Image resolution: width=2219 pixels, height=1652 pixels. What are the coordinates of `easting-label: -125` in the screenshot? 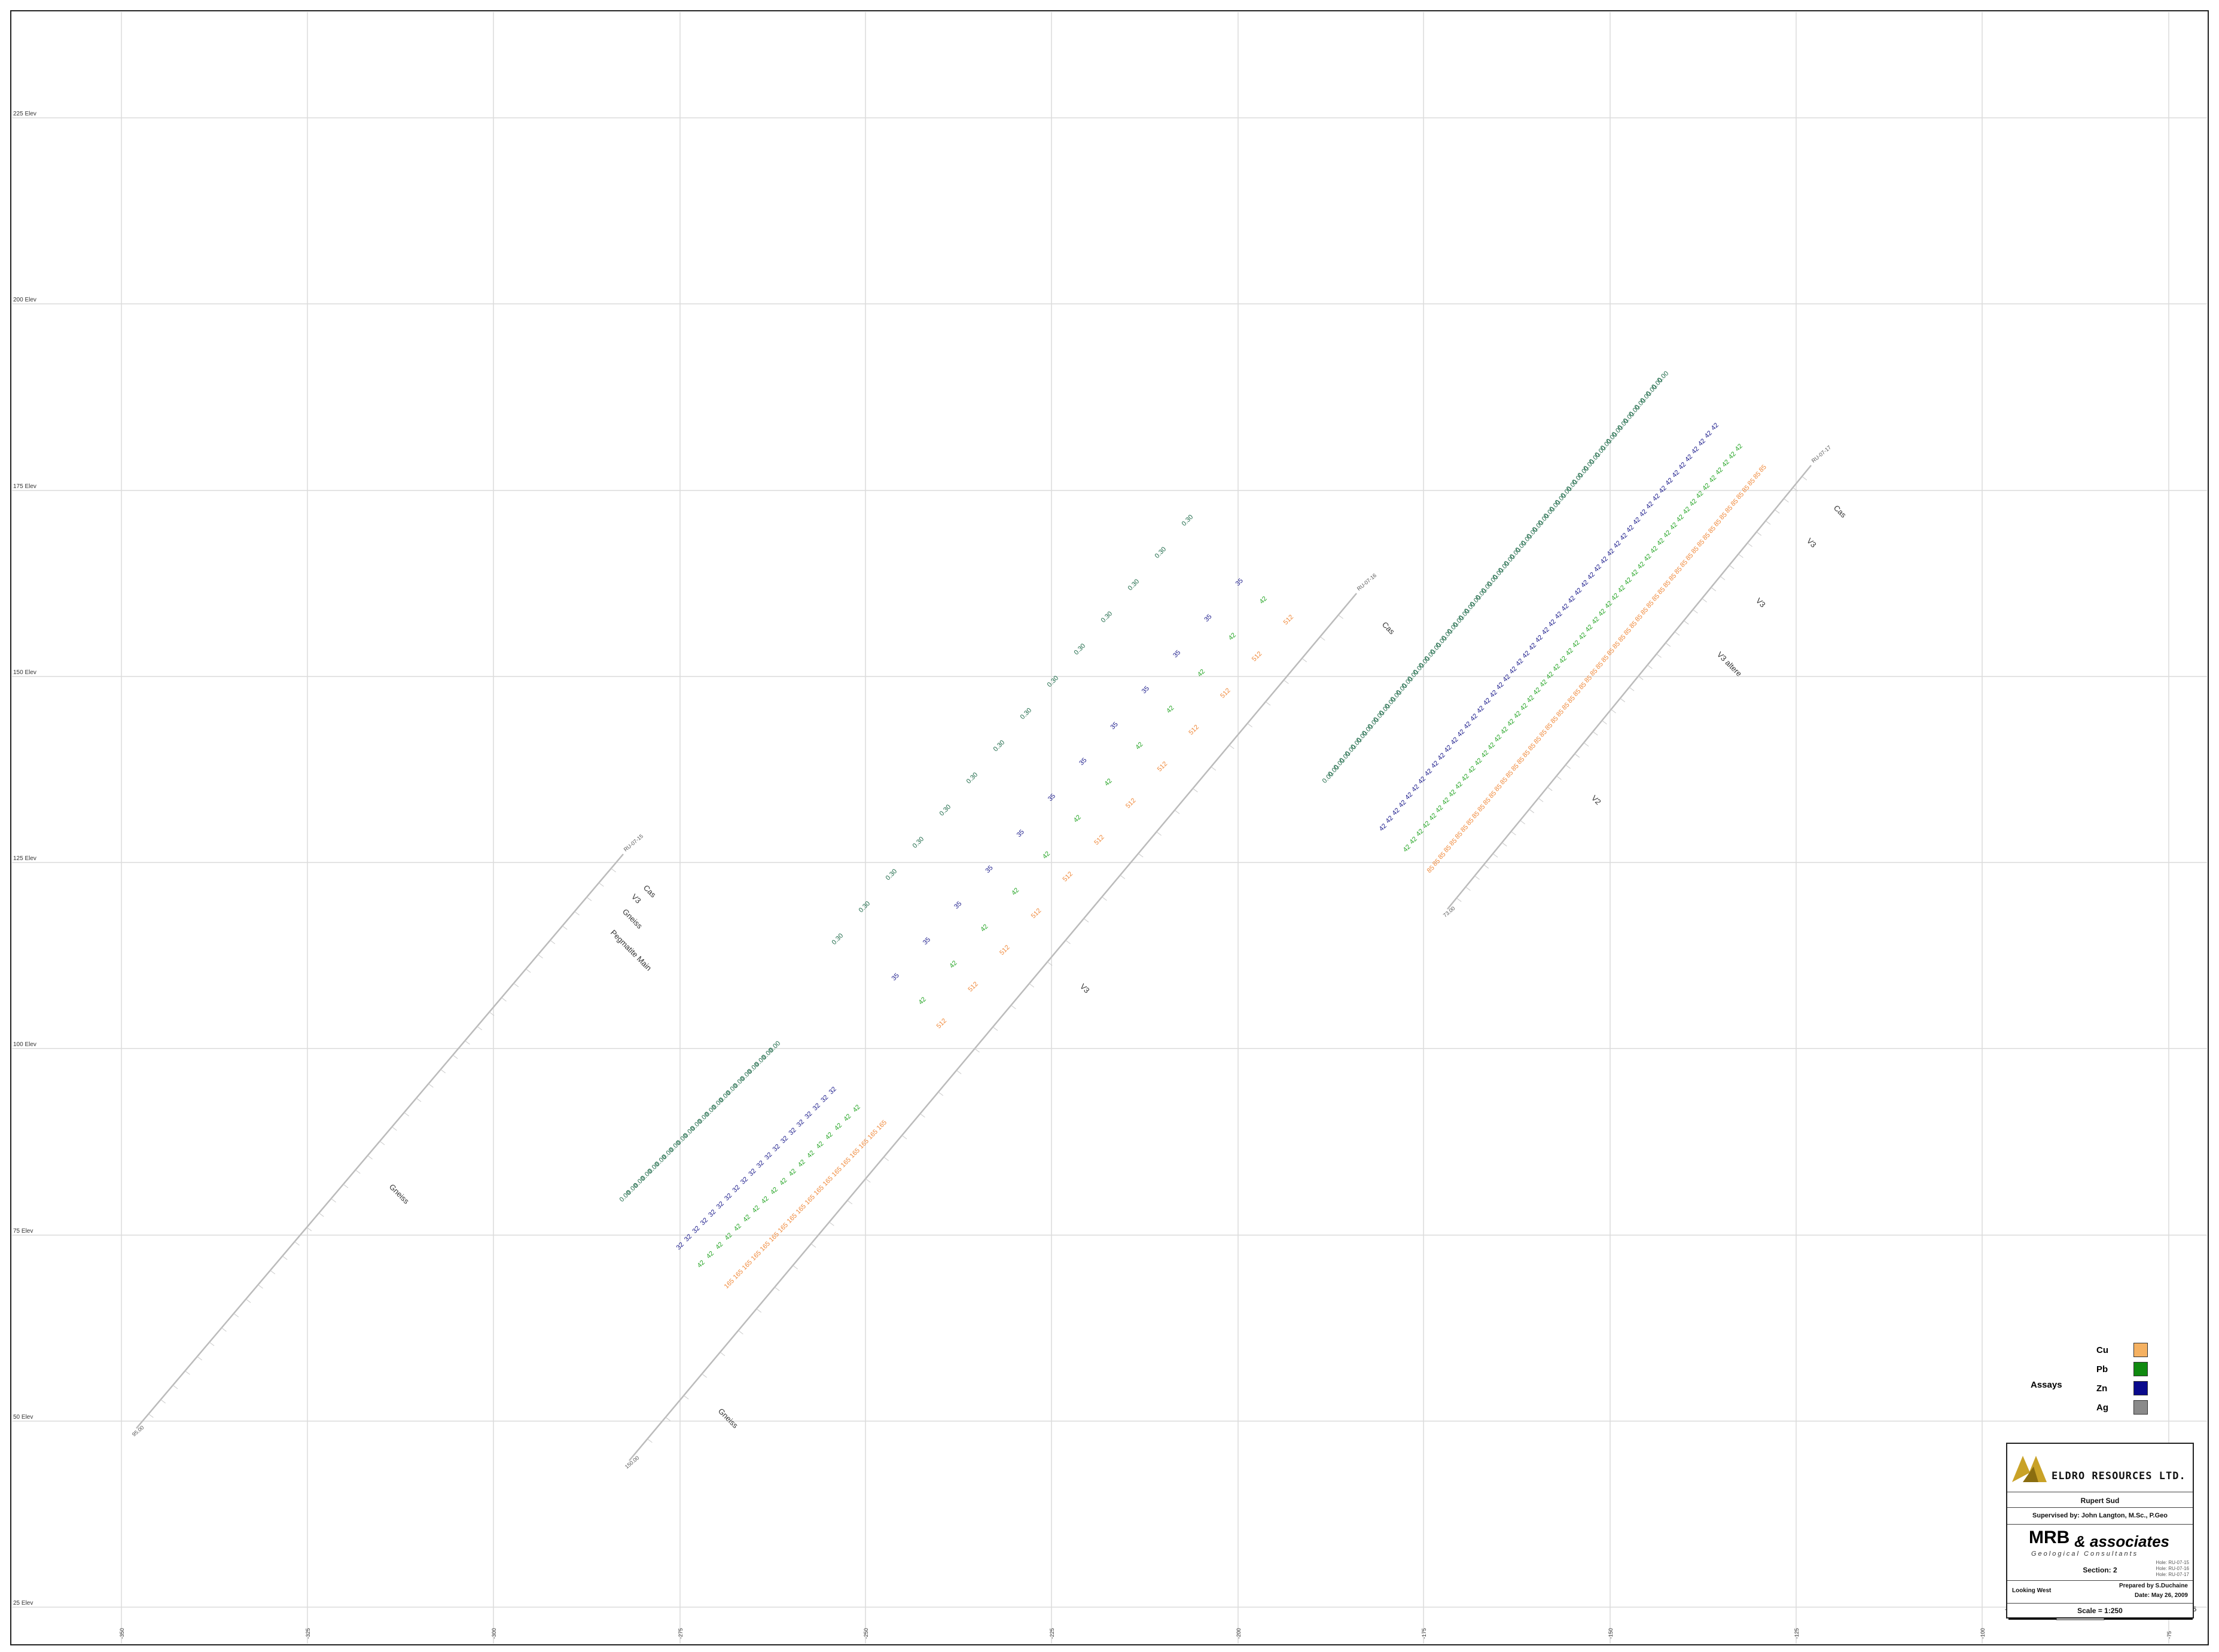 It's located at (1797, 1633).